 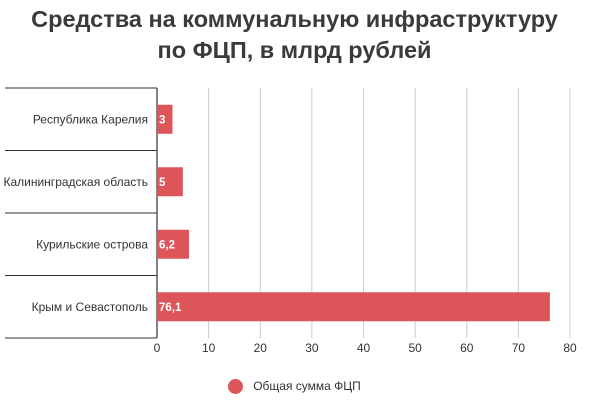 What do you see at coordinates (294, 19) in the screenshot?
I see `chart-title-line-1: Средства на коммунальную инфраструктуру` at bounding box center [294, 19].